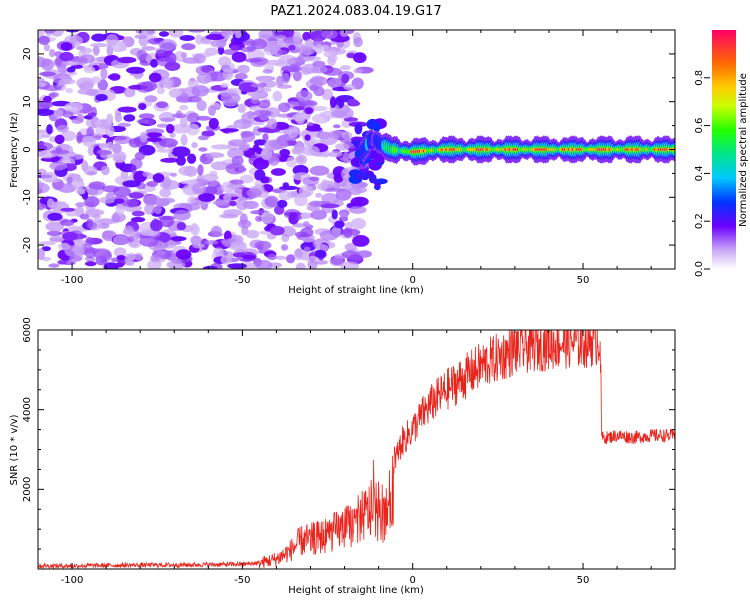  Describe the element at coordinates (242, 580) in the screenshot. I see `x-tick-label: -50` at that location.